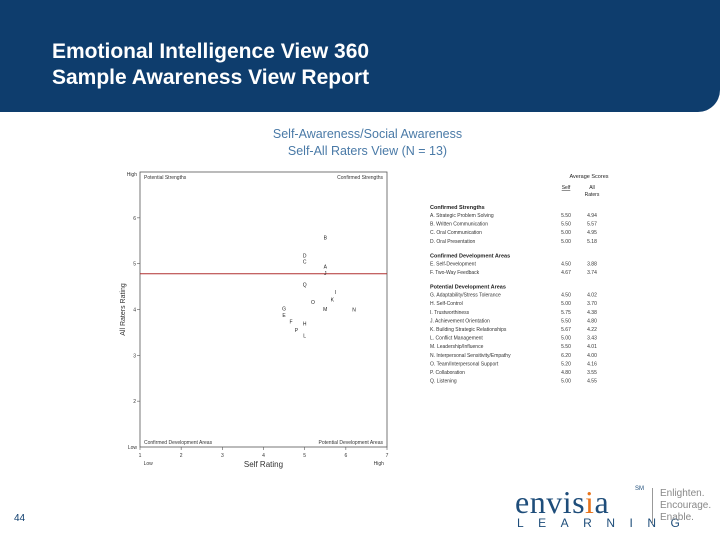  Describe the element at coordinates (592, 356) in the screenshot. I see `table-row-all: 4.00` at that location.